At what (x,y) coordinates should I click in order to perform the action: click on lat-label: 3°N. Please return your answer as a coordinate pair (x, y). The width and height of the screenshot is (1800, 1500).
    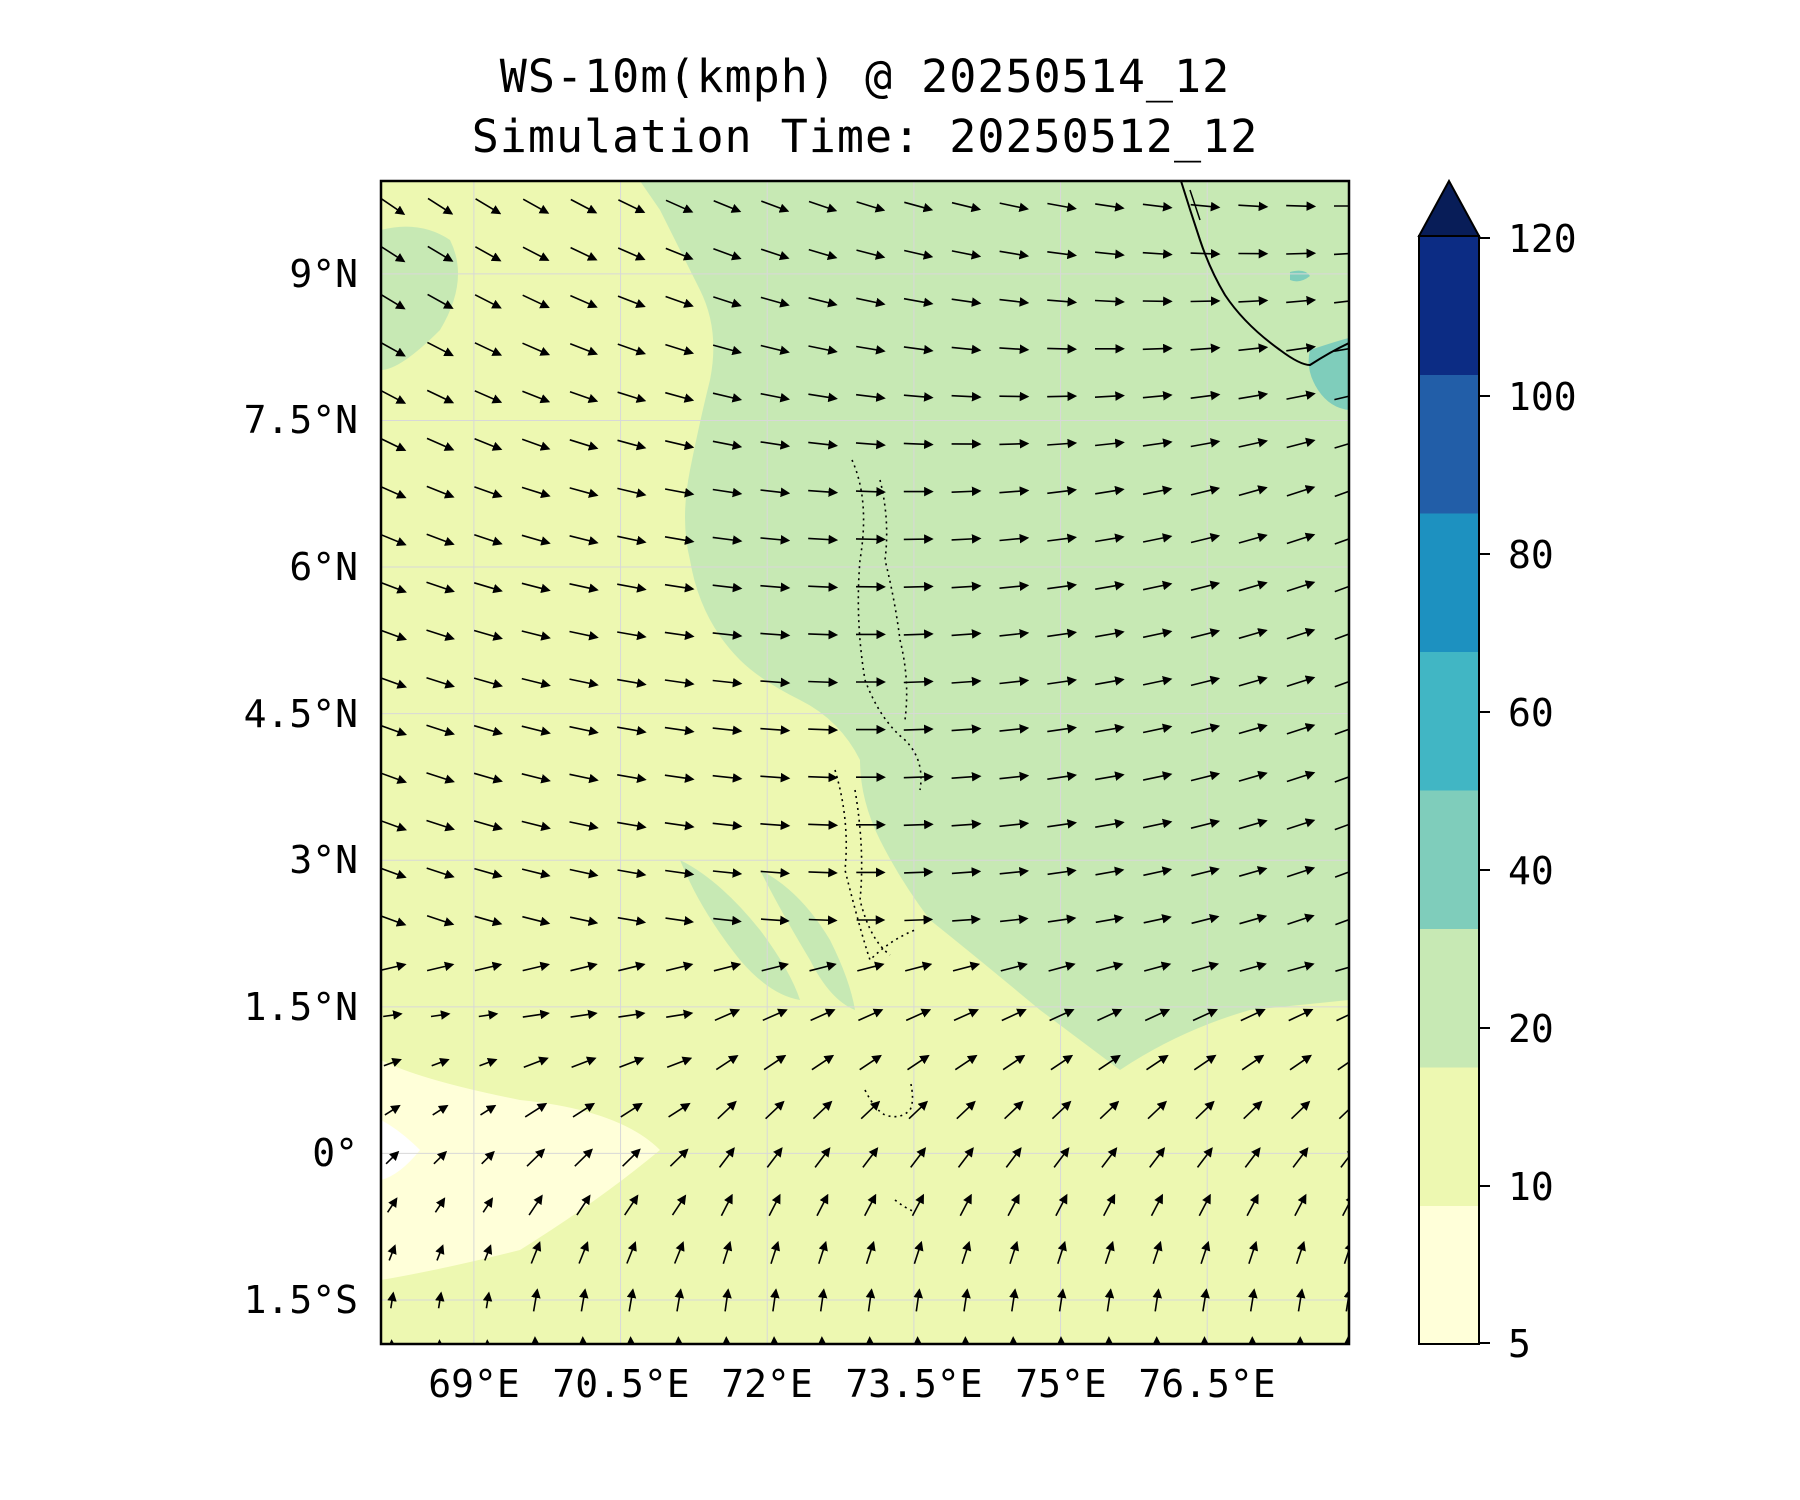
    Looking at the image, I should click on (323, 860).